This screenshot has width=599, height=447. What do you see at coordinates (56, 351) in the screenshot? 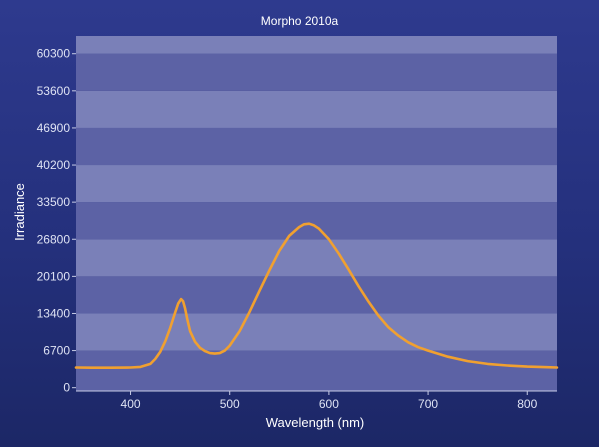
I see `y-tick-label: 6700` at bounding box center [56, 351].